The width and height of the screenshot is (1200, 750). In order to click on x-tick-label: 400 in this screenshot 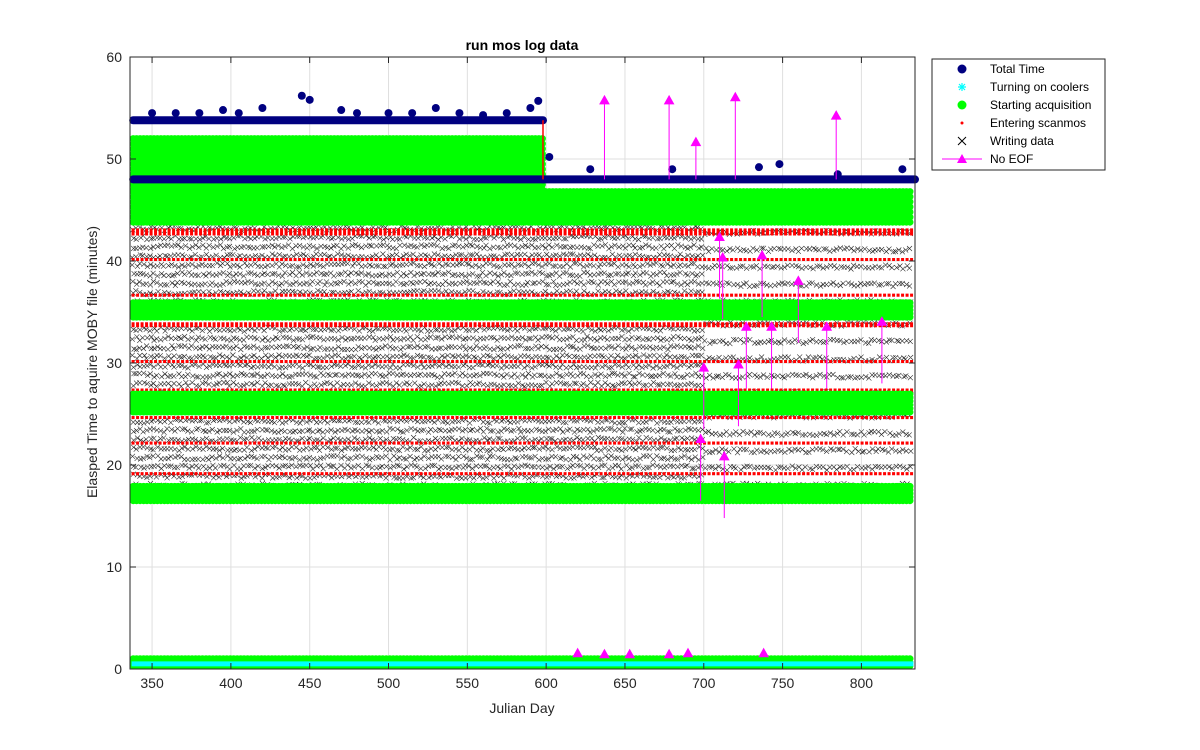, I will do `click(231, 683)`.